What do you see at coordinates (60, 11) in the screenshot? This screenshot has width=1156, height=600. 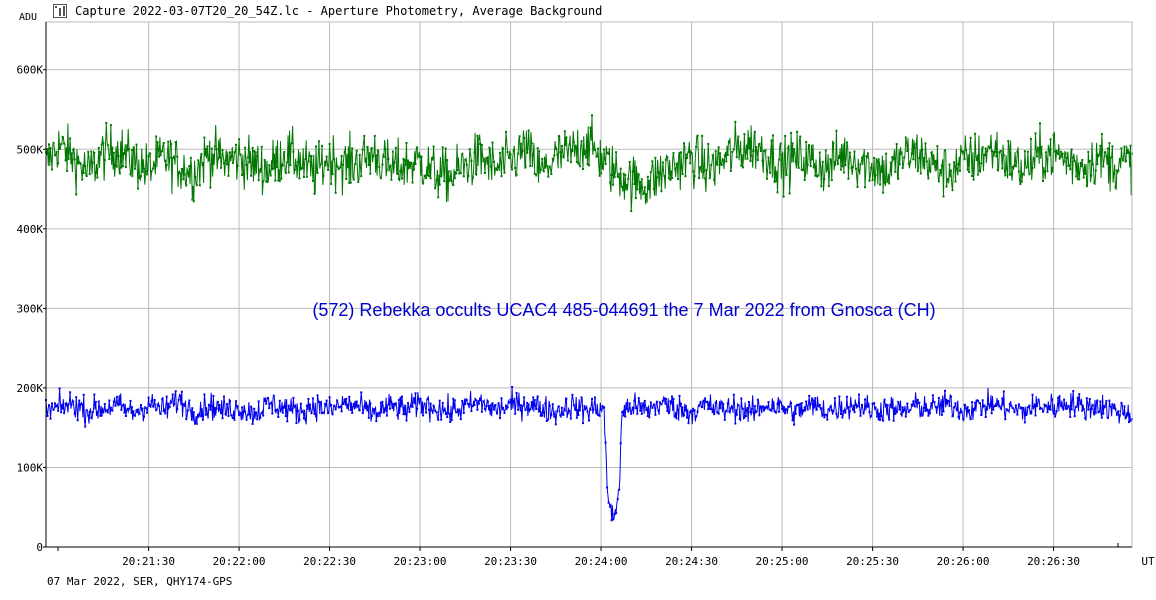 I see `chart-icon` at bounding box center [60, 11].